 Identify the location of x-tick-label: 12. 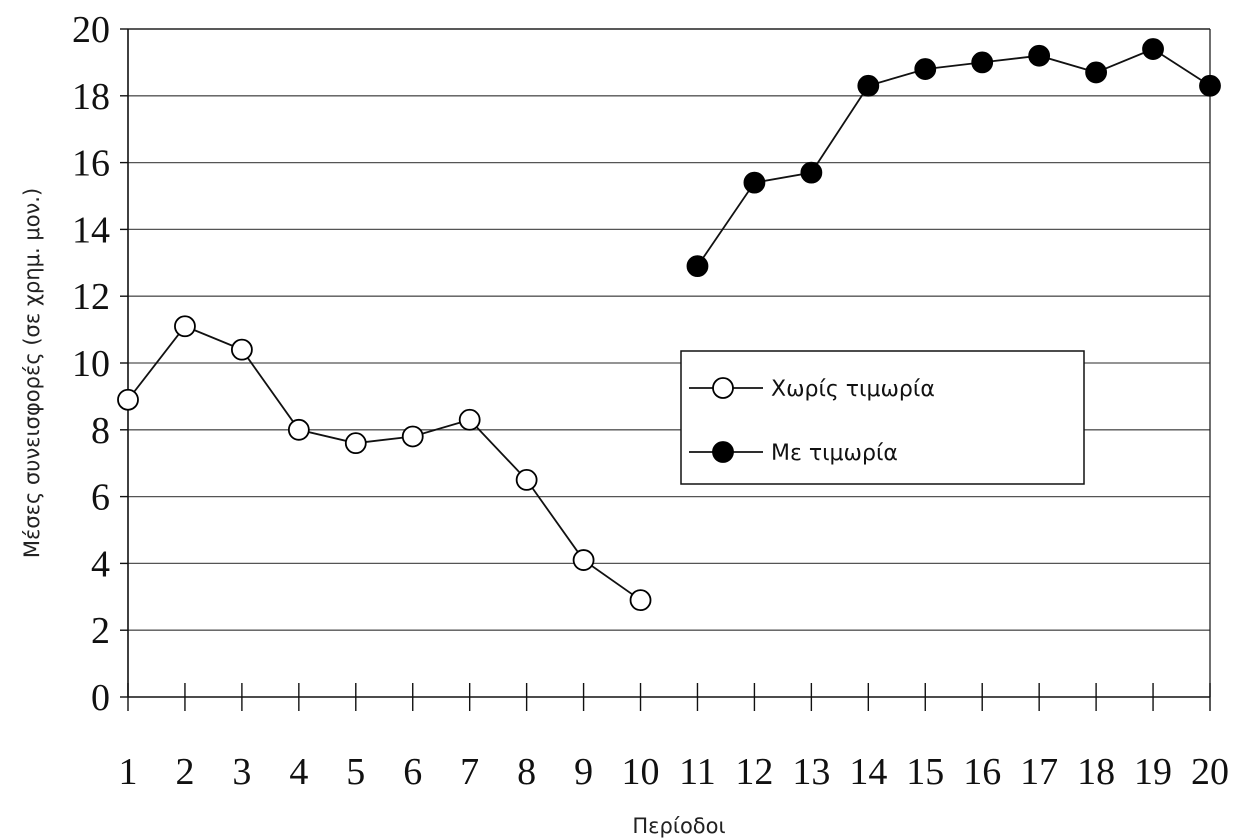
(754, 772).